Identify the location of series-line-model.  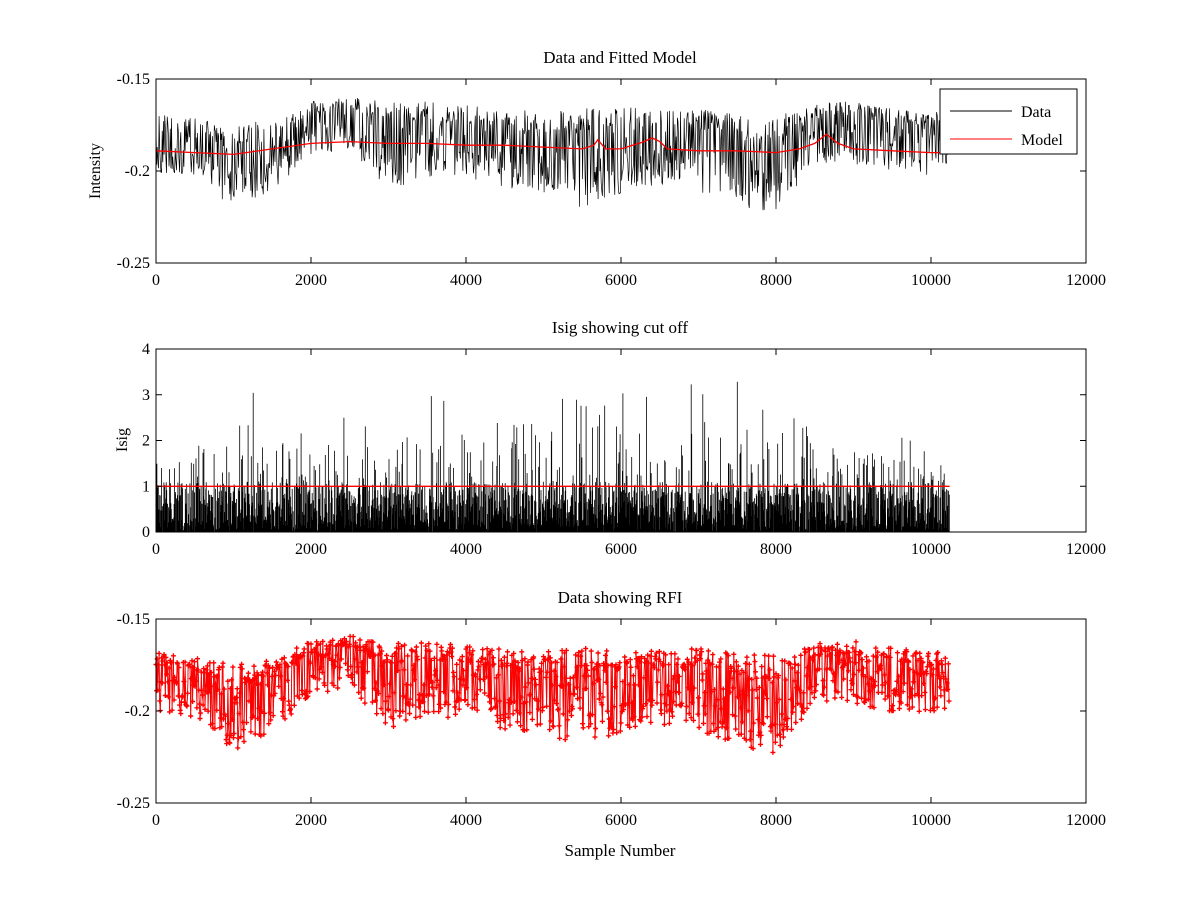
(552, 144).